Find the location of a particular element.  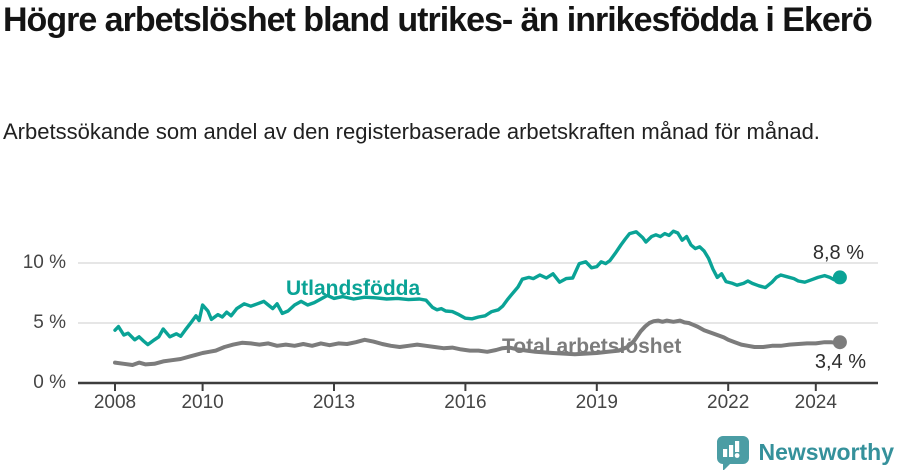

x-tick-label: 2019 is located at coordinates (596, 402).